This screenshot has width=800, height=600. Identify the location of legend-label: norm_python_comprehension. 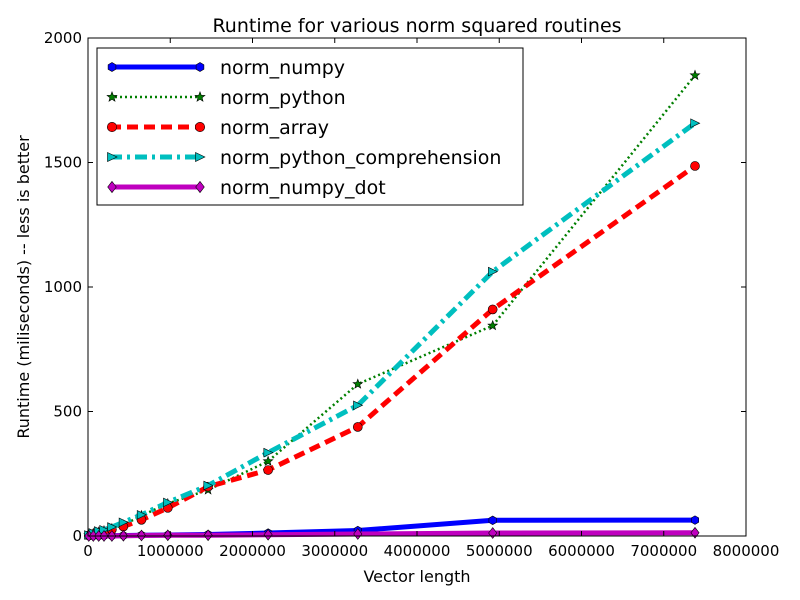
(360, 158).